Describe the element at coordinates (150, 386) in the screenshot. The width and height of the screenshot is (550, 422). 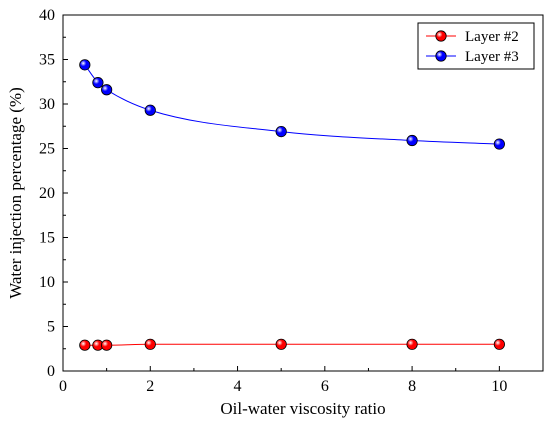
I see `x-tick-label: 2` at that location.